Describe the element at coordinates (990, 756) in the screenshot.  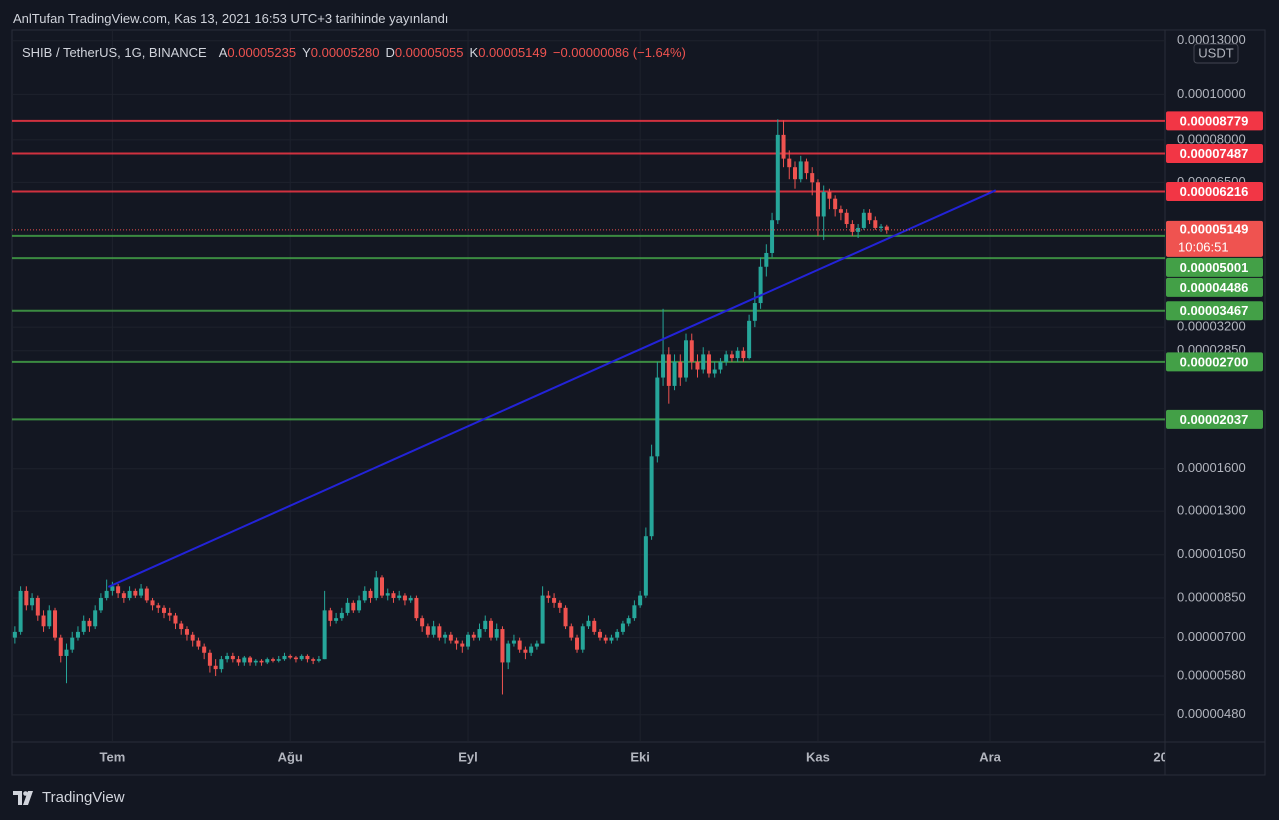
I see `x-tick-label: Ara` at that location.